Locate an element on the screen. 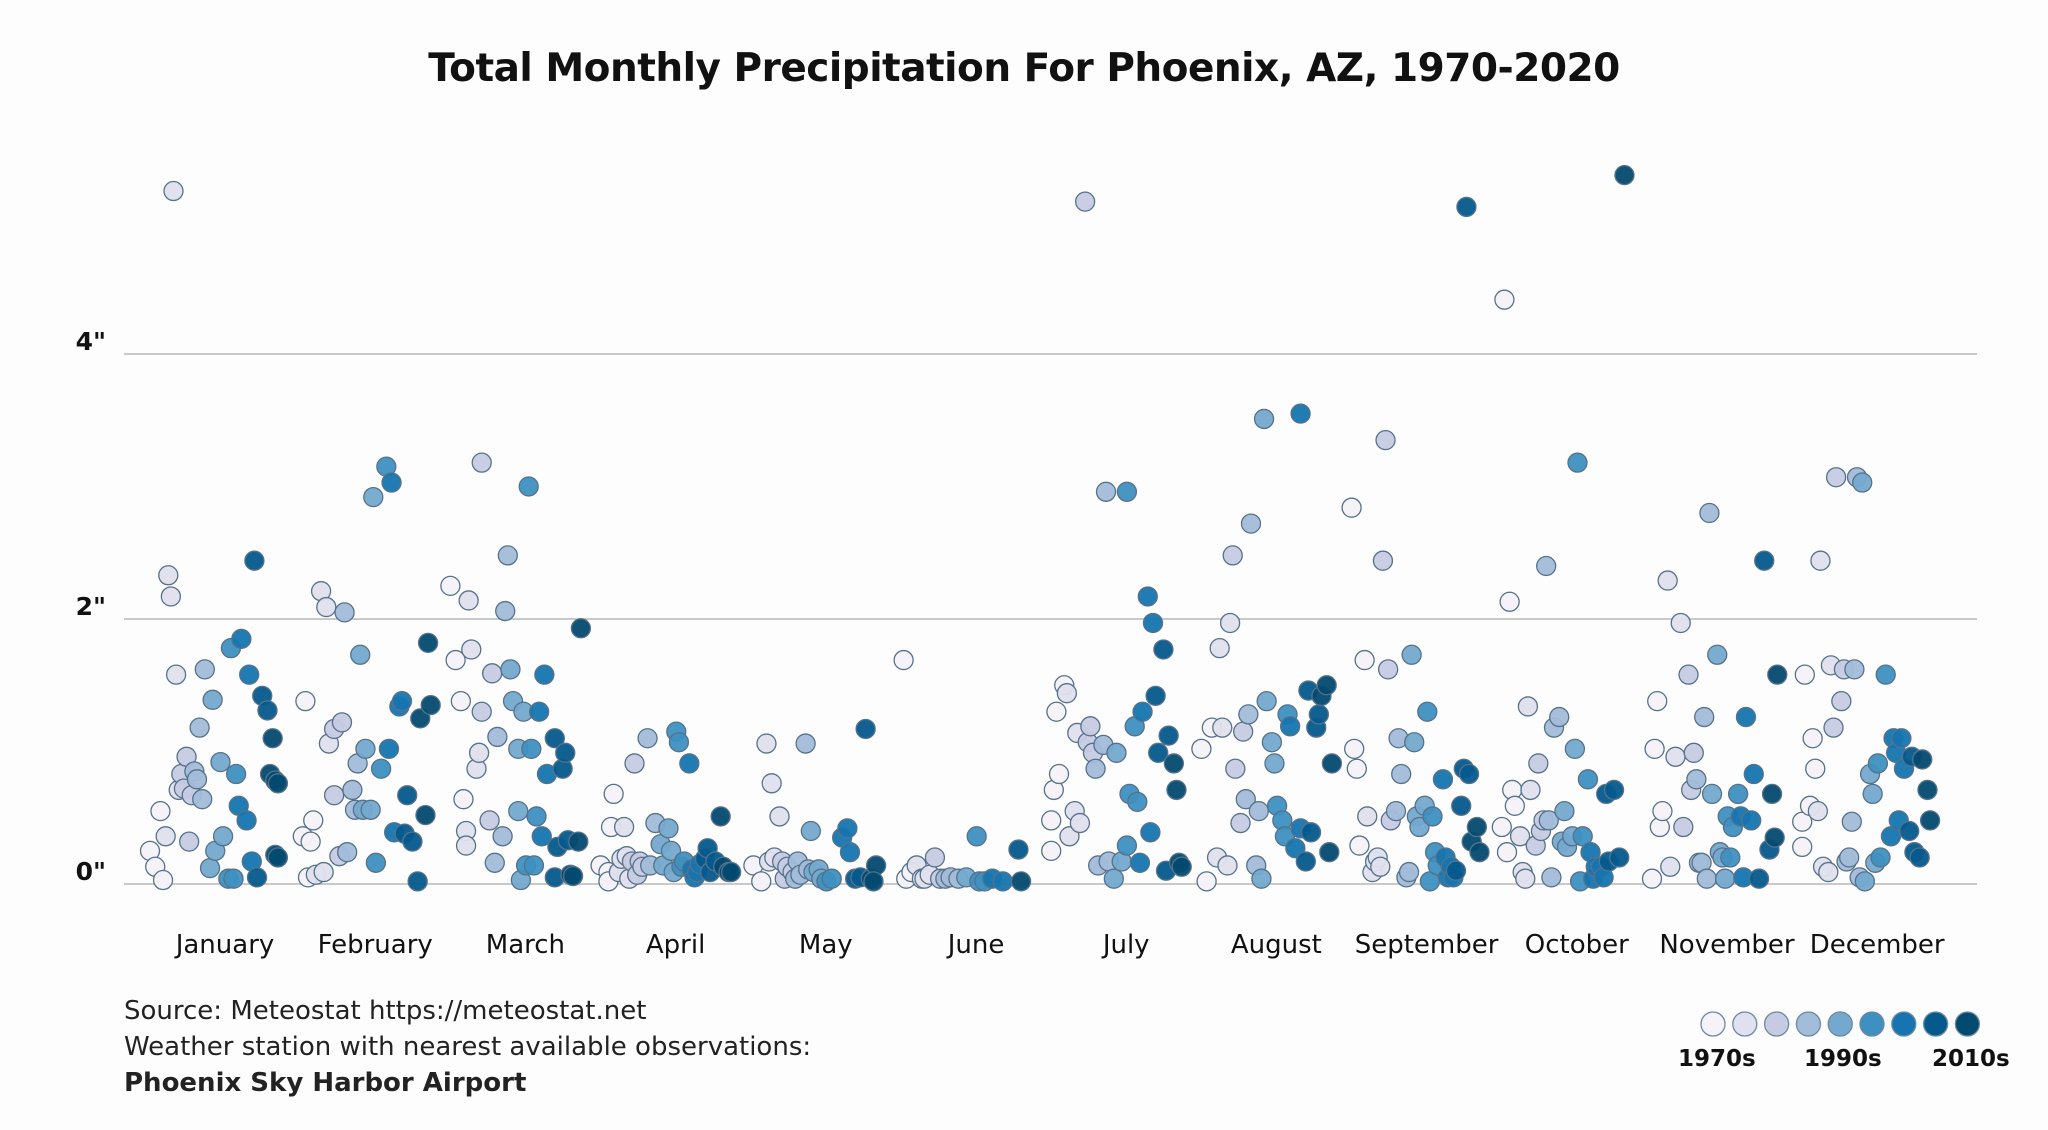 The width and height of the screenshot is (2048, 1130). legend-label-2010s: 2010s is located at coordinates (1971, 1059).